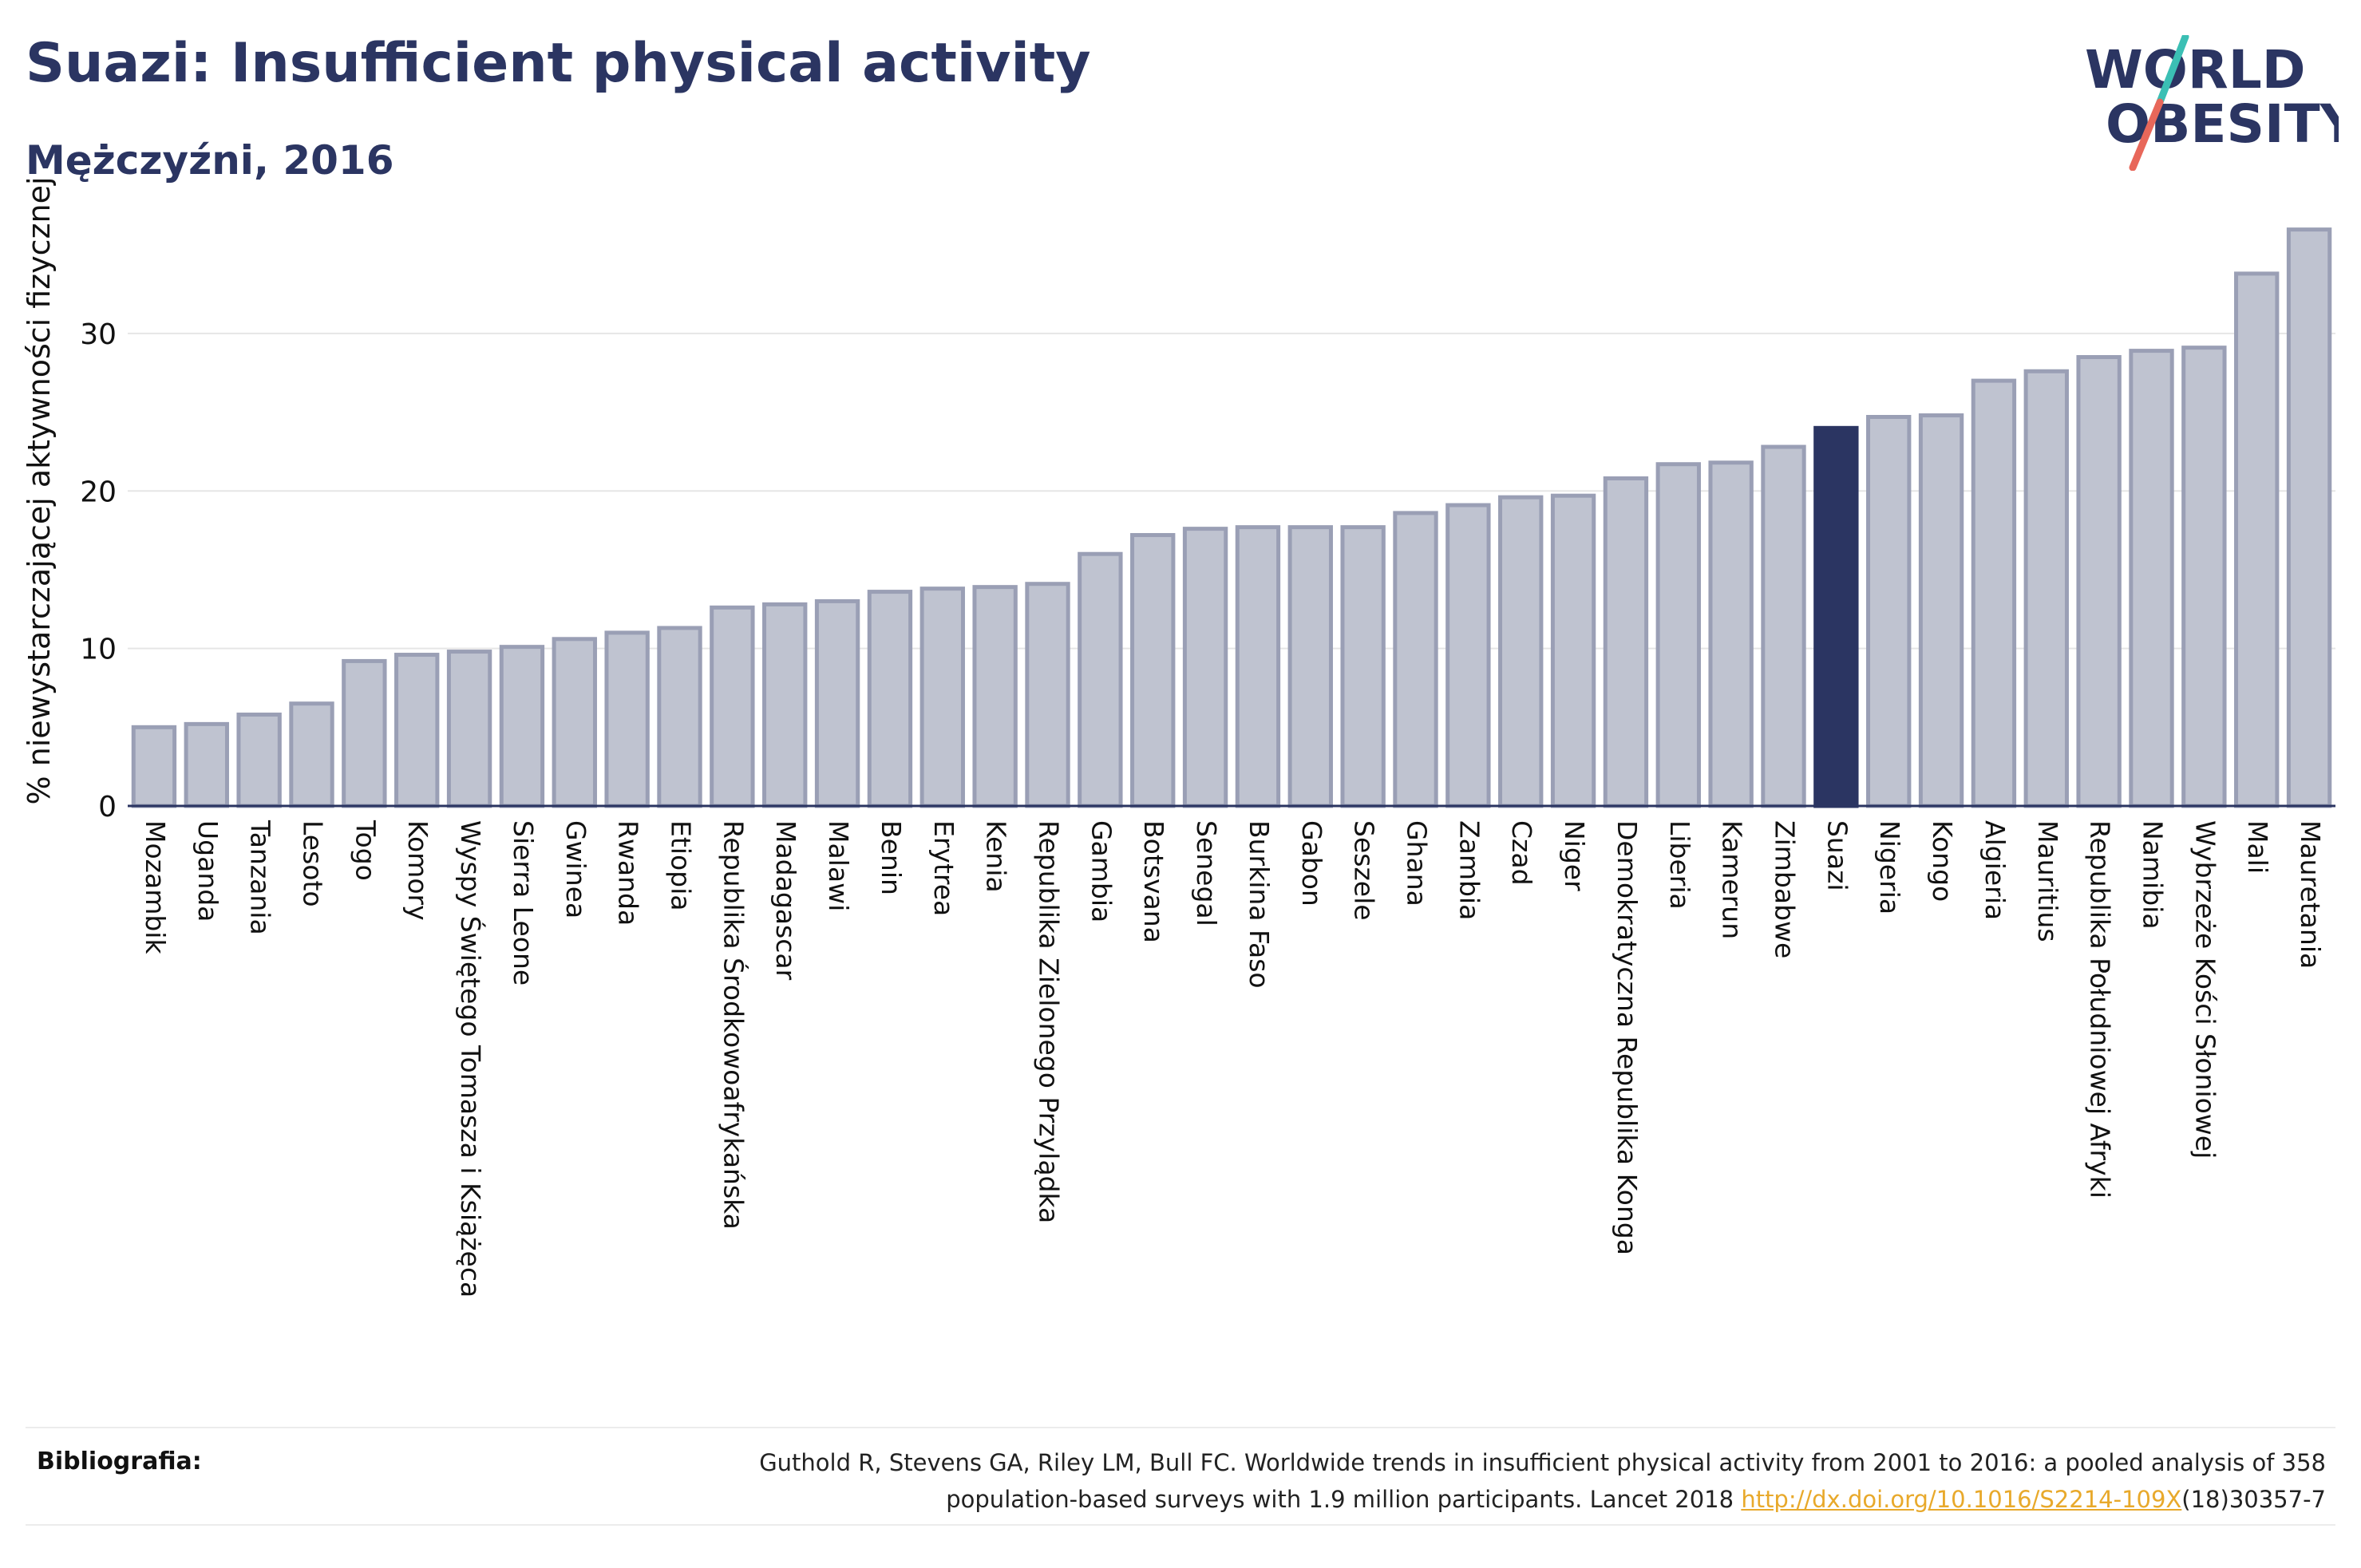 This screenshot has height=1568, width=2361. I want to click on x-tick-label: Wyspy Świętego Tomasza i Książęca, so click(471, 1058).